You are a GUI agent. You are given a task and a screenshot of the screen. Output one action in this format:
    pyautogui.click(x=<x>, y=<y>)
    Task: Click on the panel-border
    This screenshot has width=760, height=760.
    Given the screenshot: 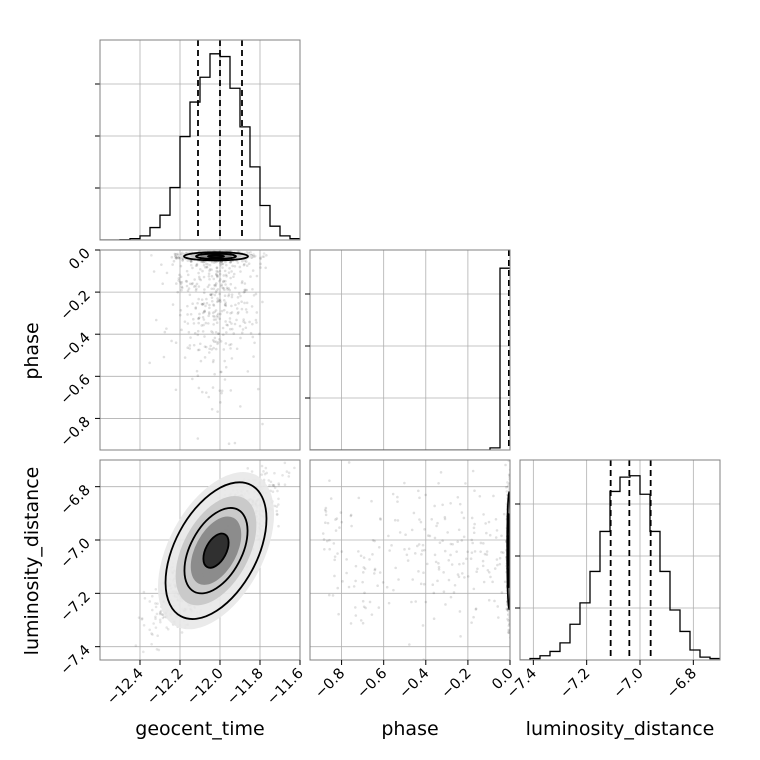 What is the action you would take?
    pyautogui.click(x=620, y=560)
    